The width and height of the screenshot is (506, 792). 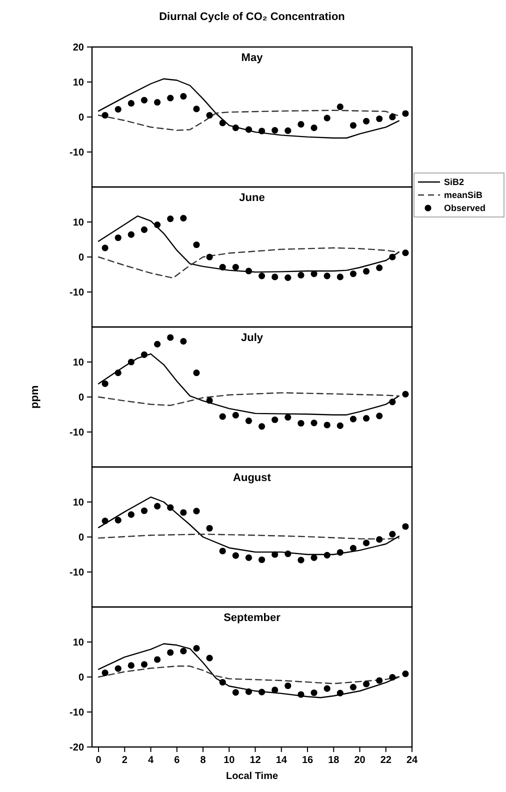 What do you see at coordinates (252, 776) in the screenshot?
I see `x-axis-title: Local Time` at bounding box center [252, 776].